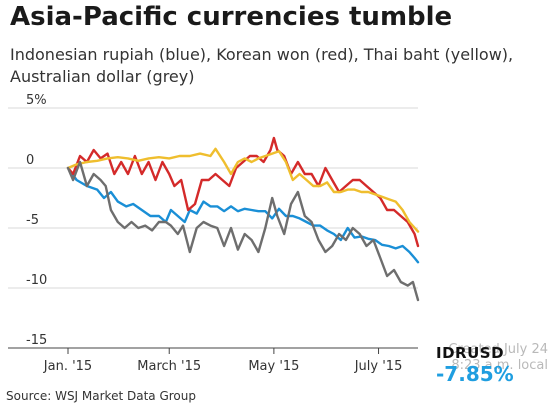 Image resolution: width=556 pixels, height=419 pixels. Describe the element at coordinates (169, 366) in the screenshot. I see `x-tick-label: March '15` at that location.